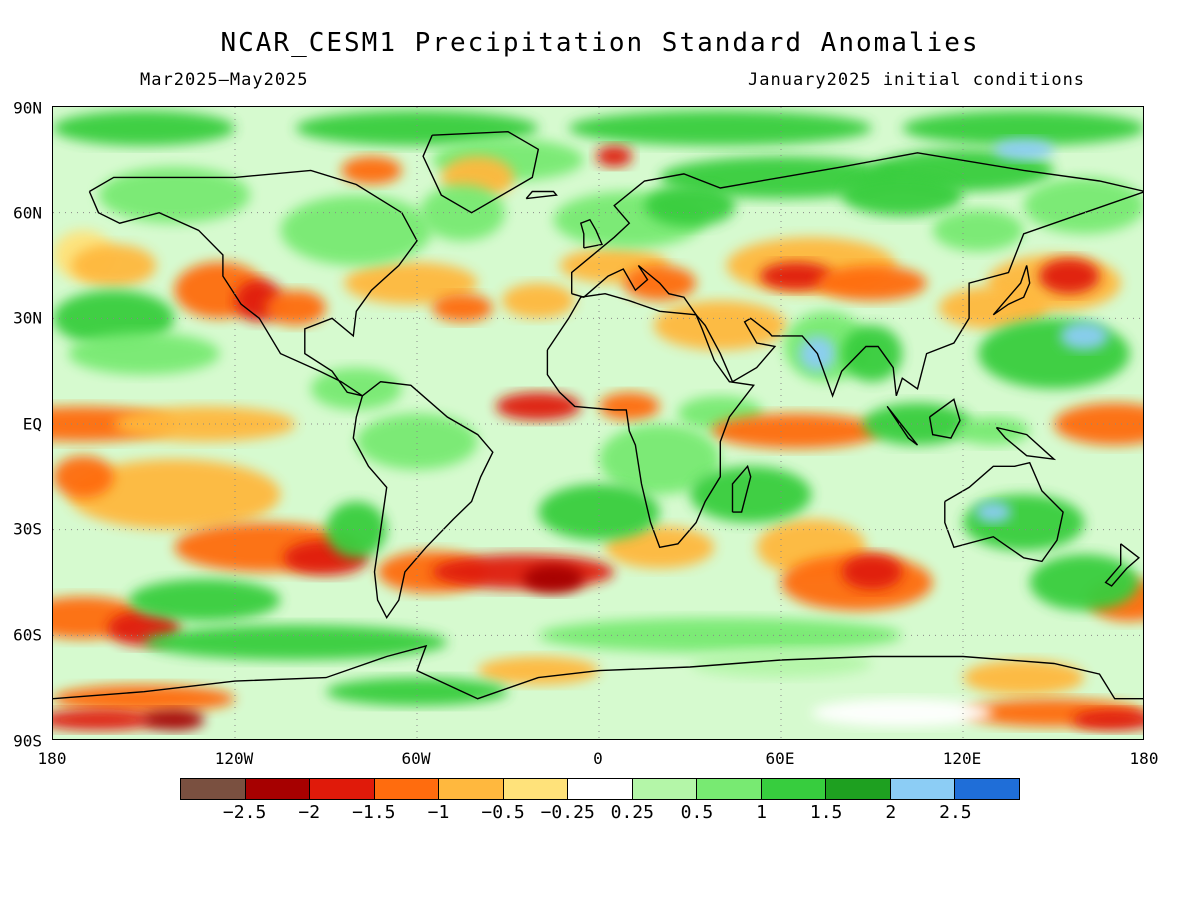 The width and height of the screenshot is (1200, 900). What do you see at coordinates (1011, 290) in the screenshot?
I see `coastline-japan` at bounding box center [1011, 290].